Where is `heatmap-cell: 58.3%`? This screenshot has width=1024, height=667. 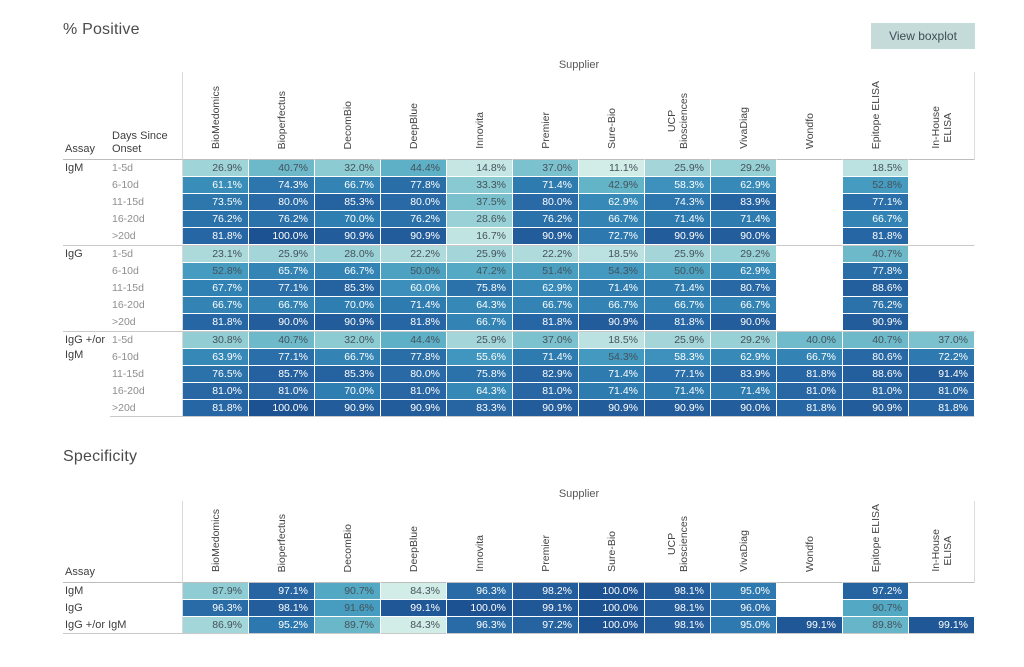 heatmap-cell: 58.3% is located at coordinates (678, 185).